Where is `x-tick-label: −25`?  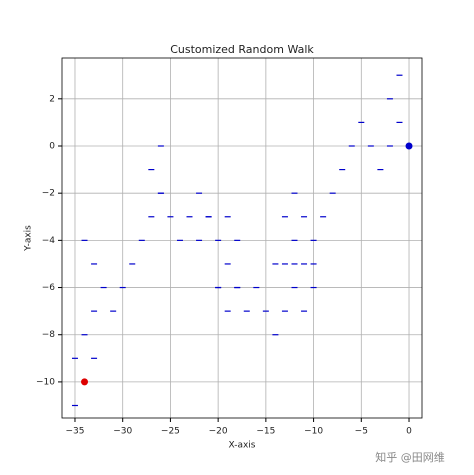
x-tick-label: −25 is located at coordinates (170, 432).